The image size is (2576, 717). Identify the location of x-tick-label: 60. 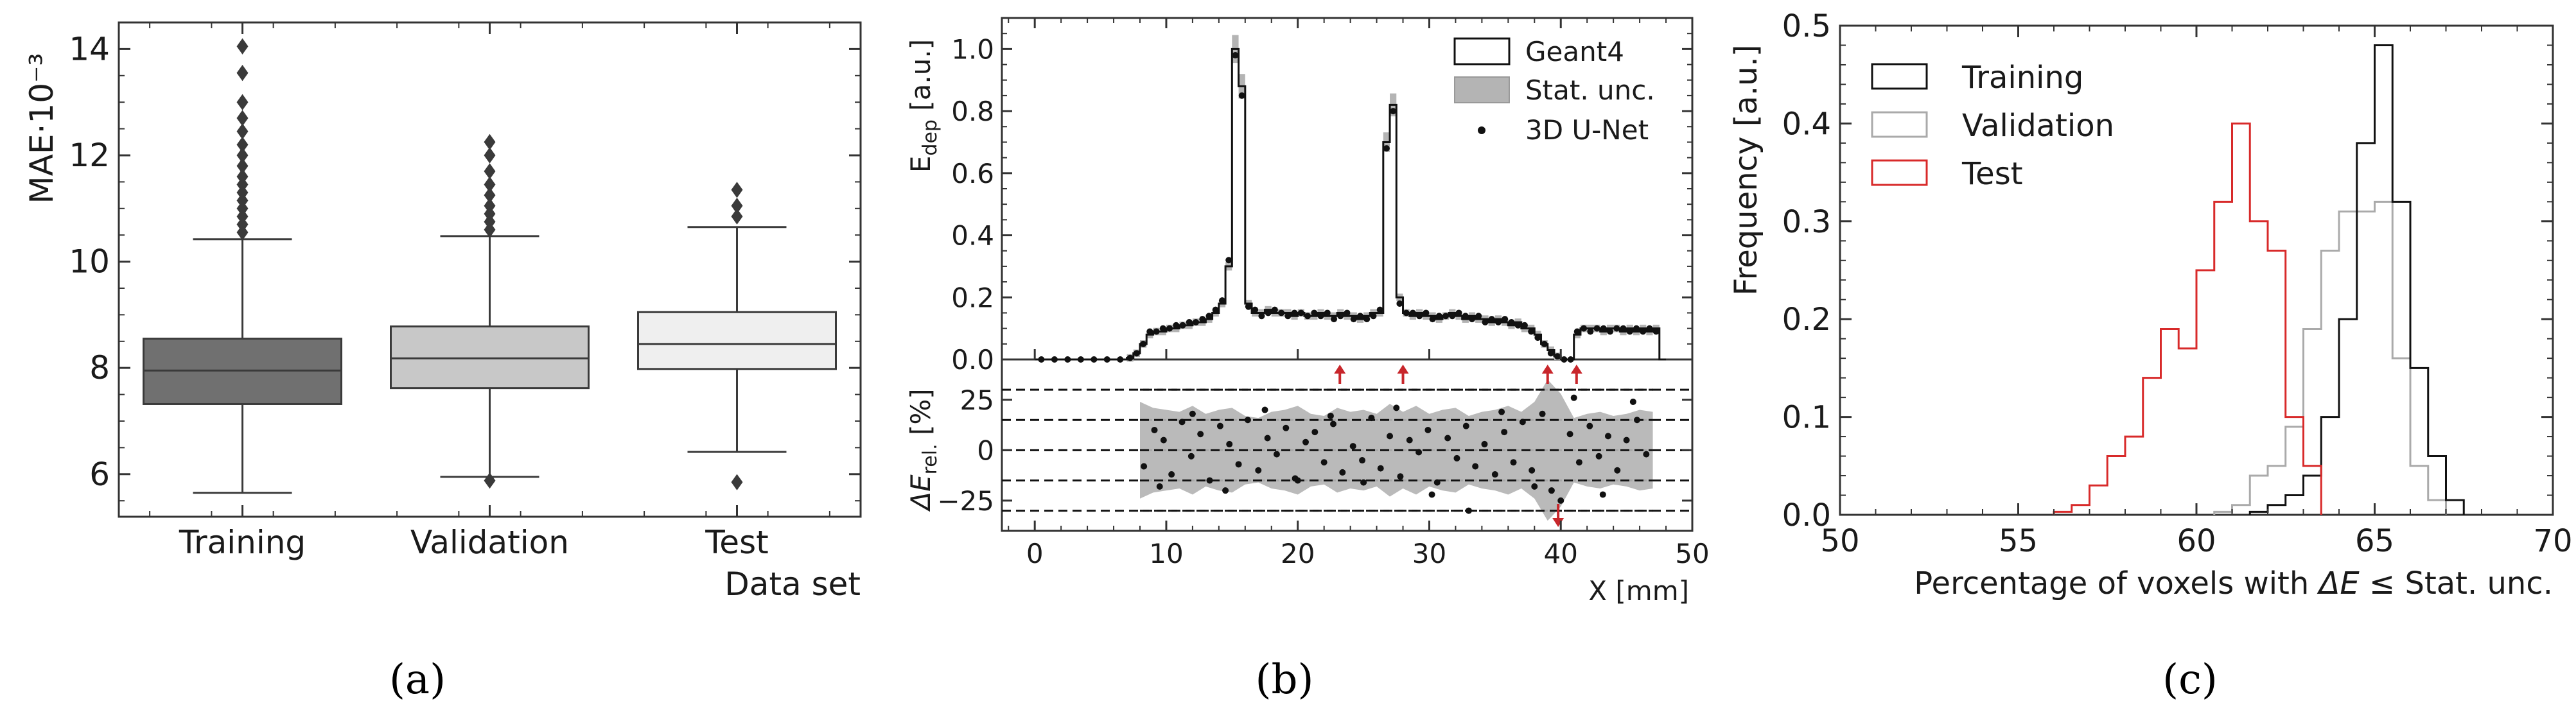
(2196, 541).